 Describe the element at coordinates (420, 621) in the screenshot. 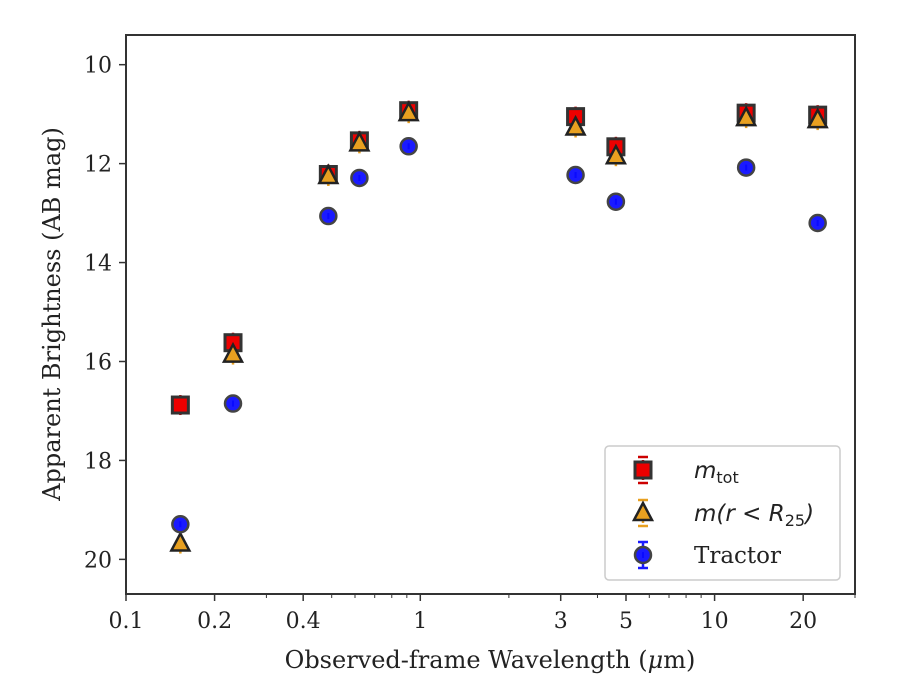

I see `x-tick-label: 1` at that location.